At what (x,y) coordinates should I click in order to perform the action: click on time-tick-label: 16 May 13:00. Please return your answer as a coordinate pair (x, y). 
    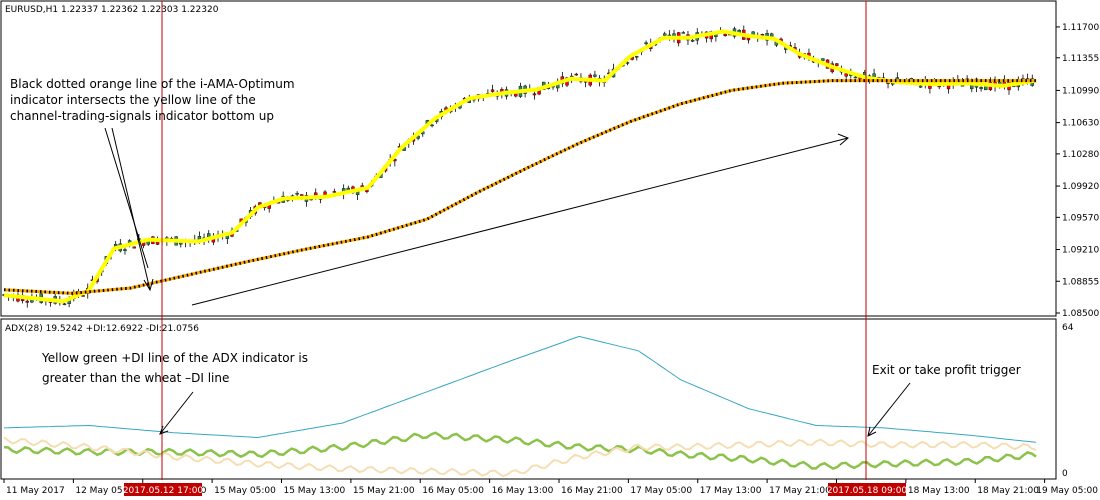
    Looking at the image, I should click on (523, 491).